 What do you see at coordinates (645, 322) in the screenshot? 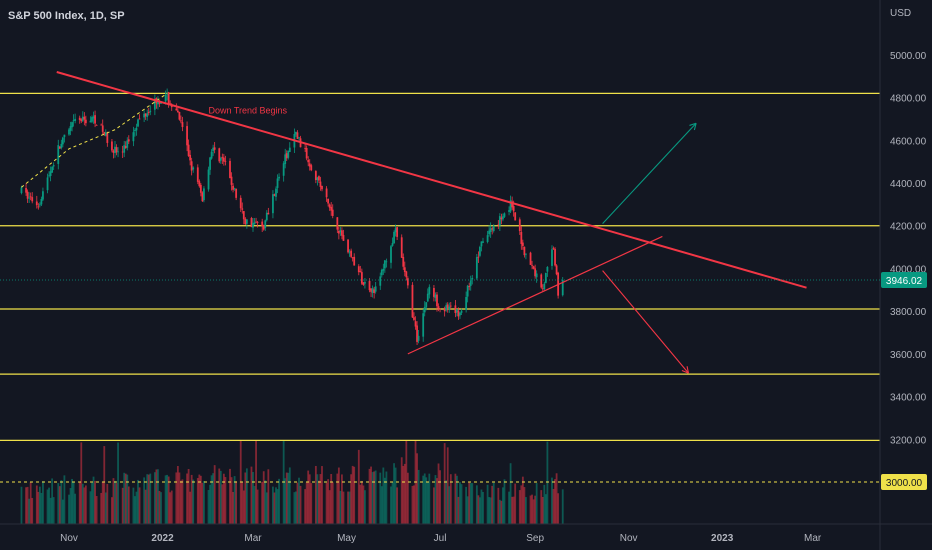
I see `bearish-projection-arrow` at bounding box center [645, 322].